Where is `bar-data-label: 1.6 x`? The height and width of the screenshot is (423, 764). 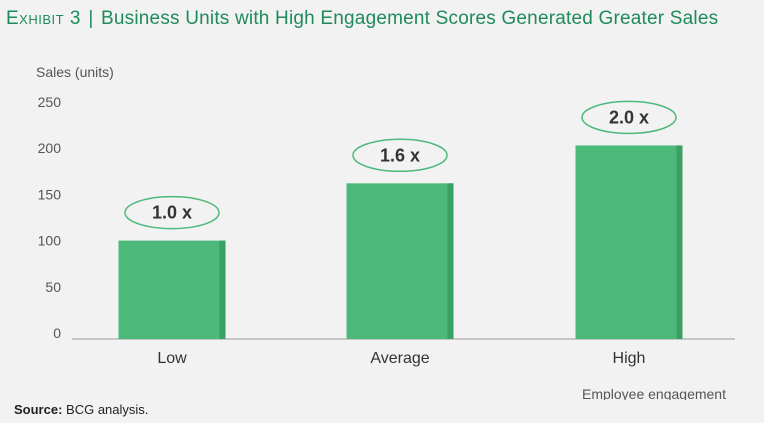
bar-data-label: 1.6 x is located at coordinates (400, 155).